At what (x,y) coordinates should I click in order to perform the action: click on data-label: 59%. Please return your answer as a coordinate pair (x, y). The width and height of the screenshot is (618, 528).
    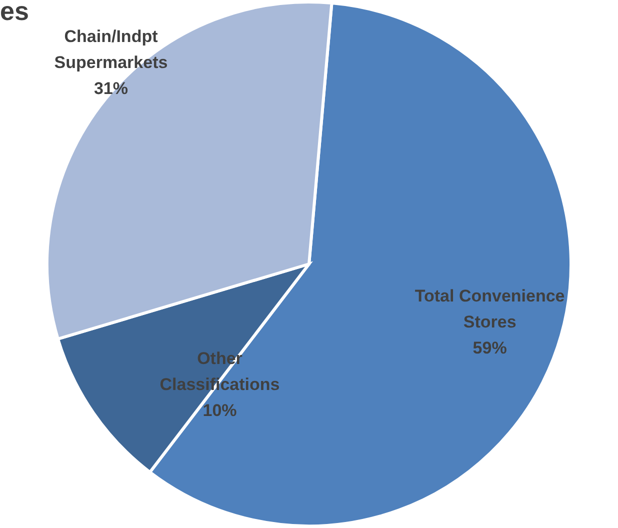
    Looking at the image, I should click on (489, 348).